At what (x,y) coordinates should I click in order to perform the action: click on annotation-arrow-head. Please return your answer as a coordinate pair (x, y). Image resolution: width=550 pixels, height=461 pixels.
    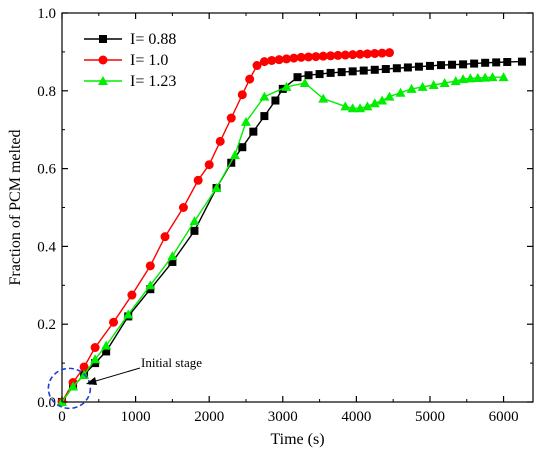
    Looking at the image, I should click on (91, 381).